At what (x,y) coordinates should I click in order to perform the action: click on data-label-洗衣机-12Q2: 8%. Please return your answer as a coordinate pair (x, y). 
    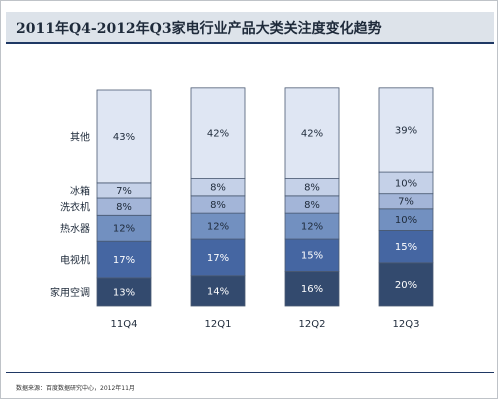
    Looking at the image, I should click on (312, 205).